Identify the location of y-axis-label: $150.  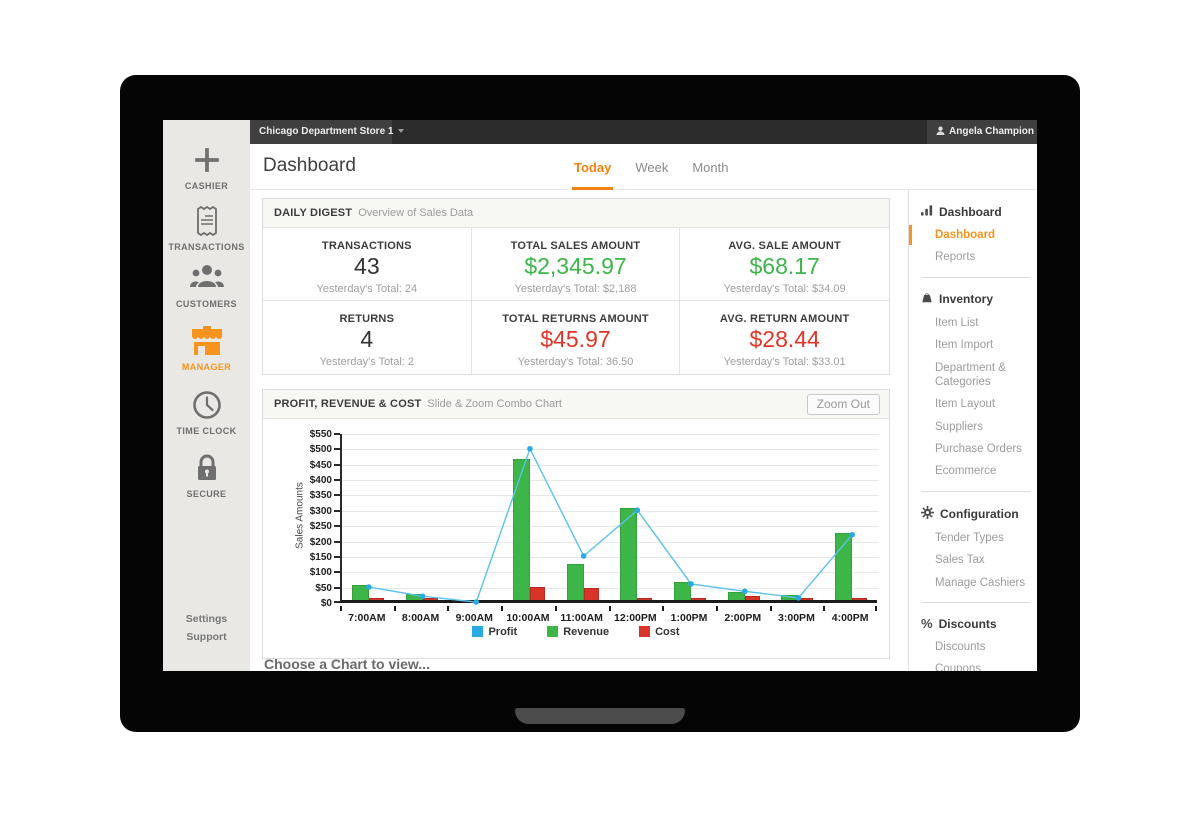
(320, 557).